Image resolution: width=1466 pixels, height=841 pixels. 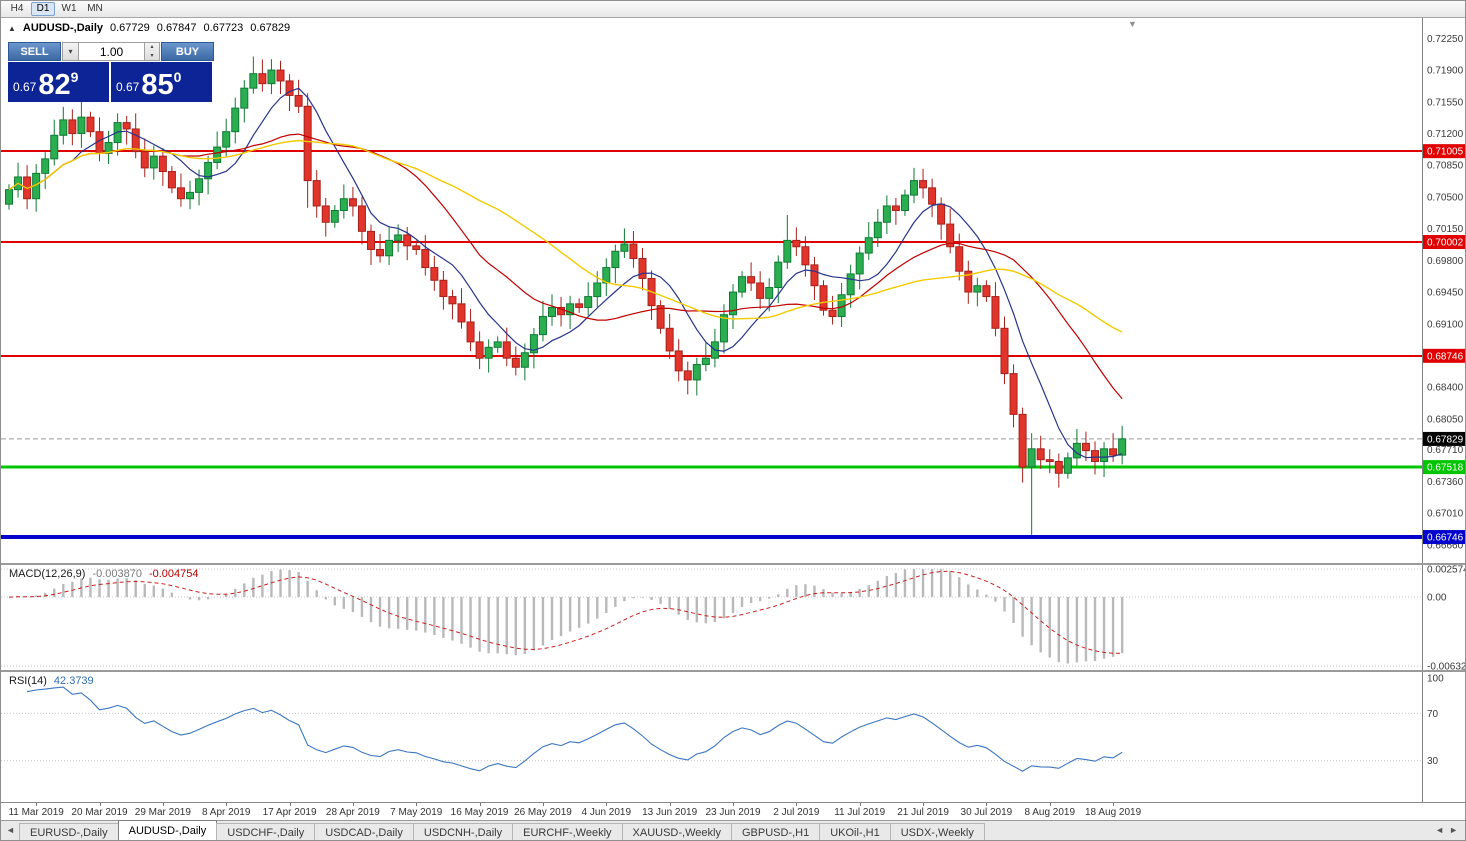 What do you see at coordinates (34, 51) in the screenshot?
I see `sell-button: SELL` at bounding box center [34, 51].